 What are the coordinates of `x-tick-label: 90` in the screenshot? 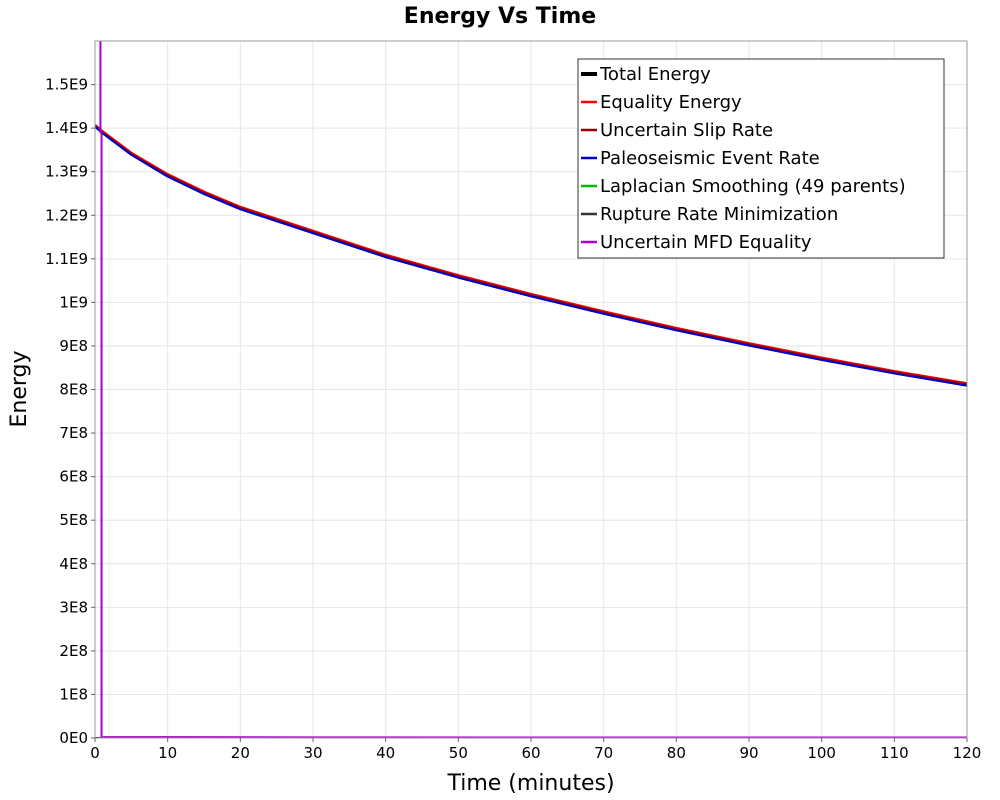 It's located at (748, 753).